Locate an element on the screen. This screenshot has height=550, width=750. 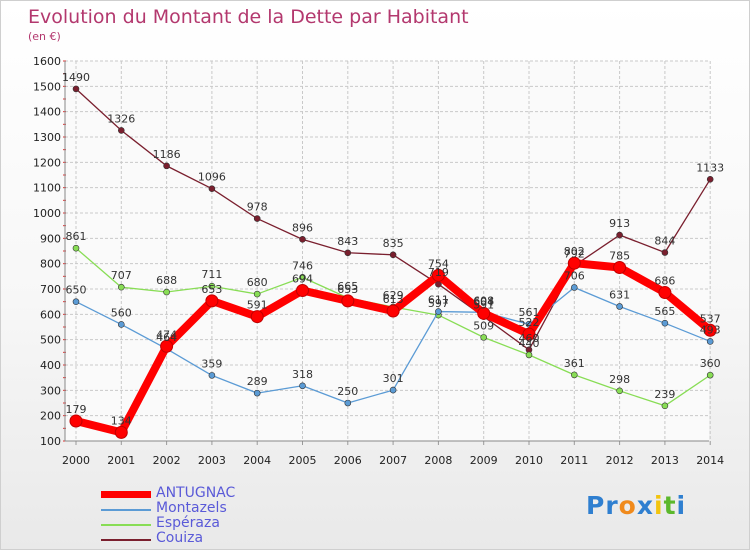
legend-item: ANTUGNAC is located at coordinates (201, 493).